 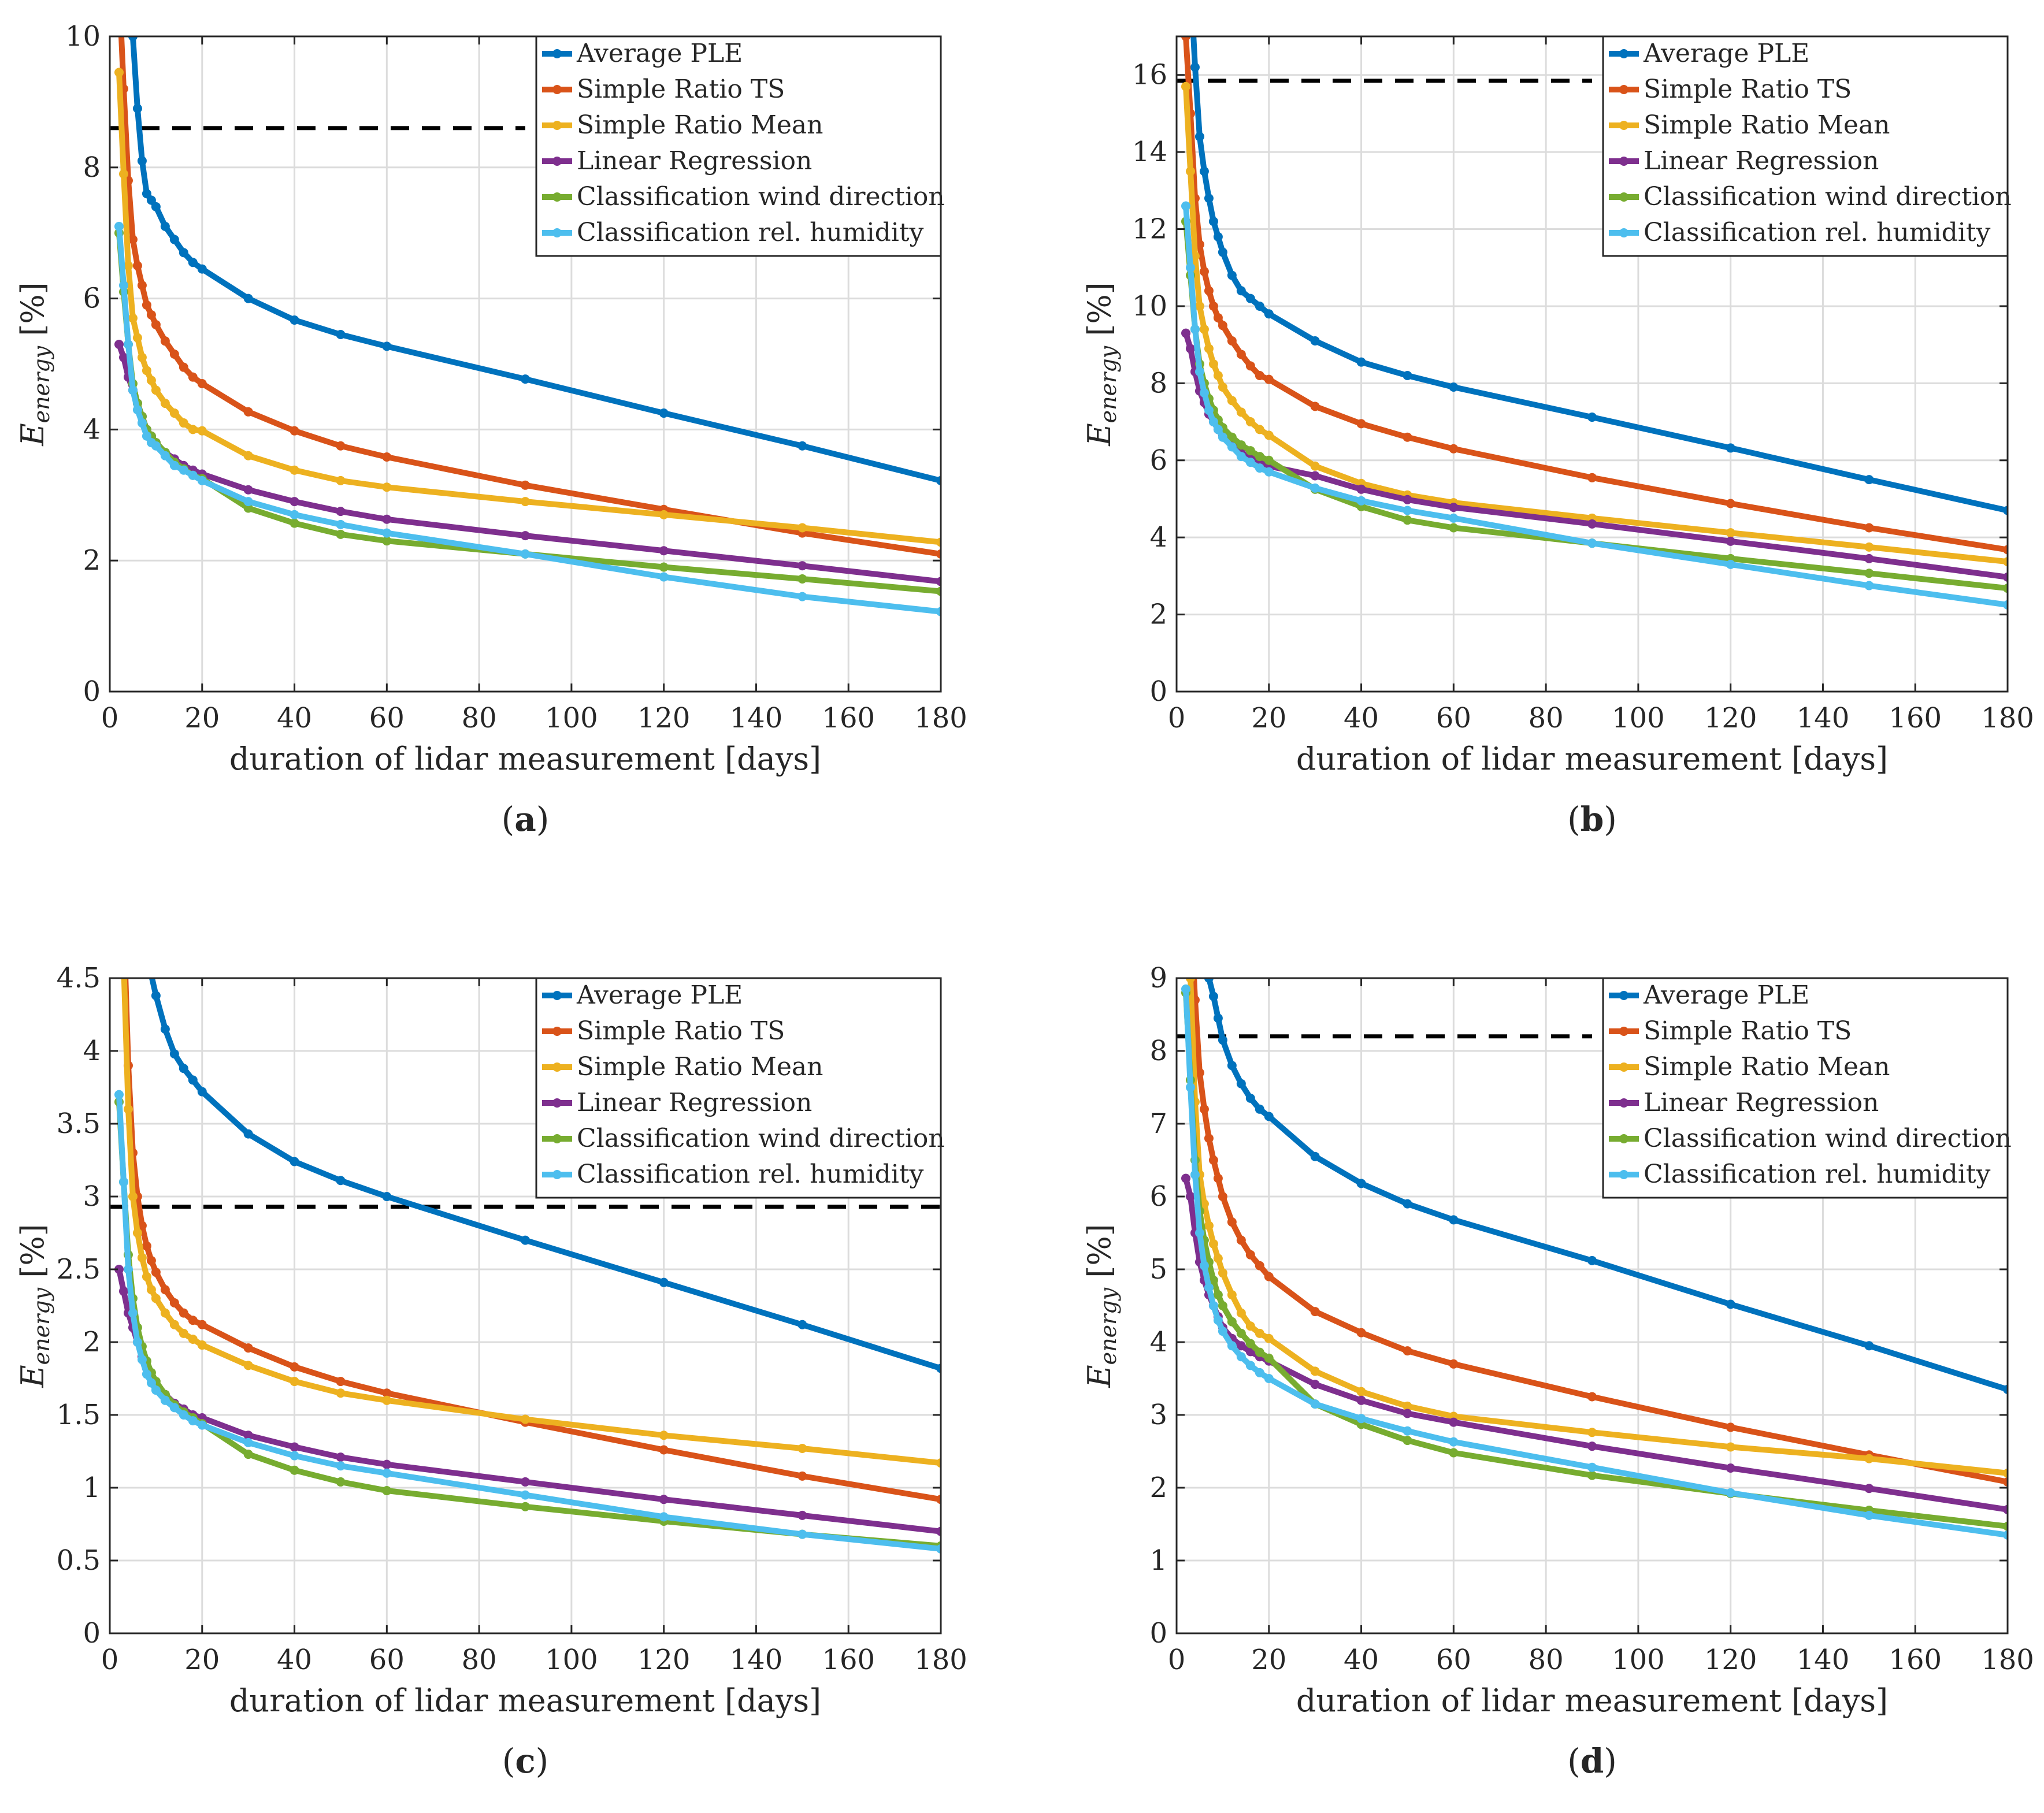 I want to click on y-axis-label: Eenergy [%], so click(x=1101, y=1306).